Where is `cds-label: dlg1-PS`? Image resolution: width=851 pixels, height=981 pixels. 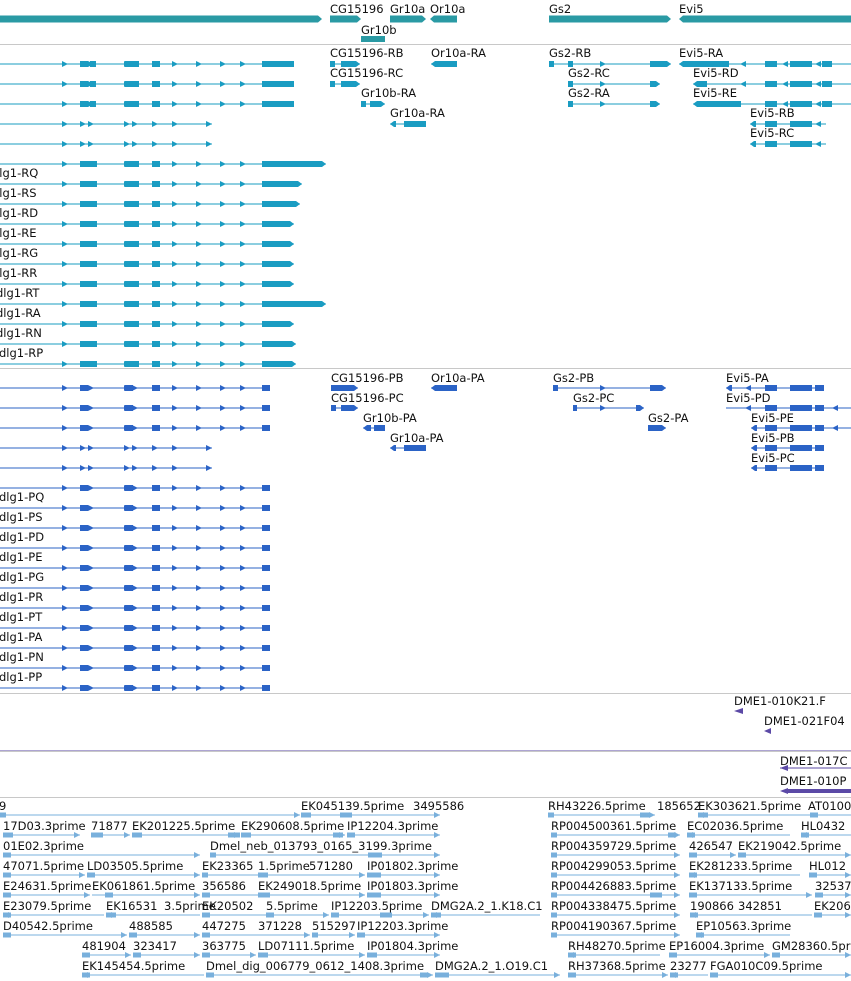 cds-label: dlg1-PS is located at coordinates (21, 517).